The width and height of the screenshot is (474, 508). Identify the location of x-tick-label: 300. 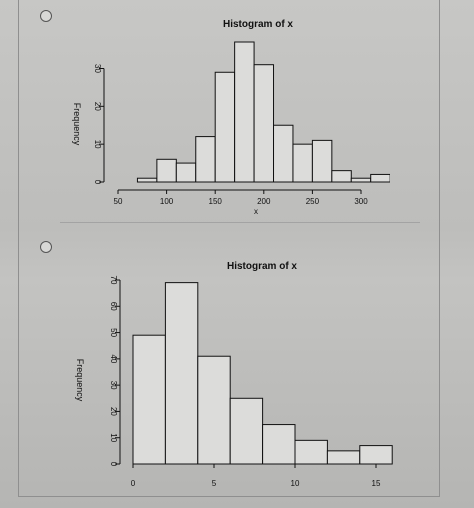
(361, 201).